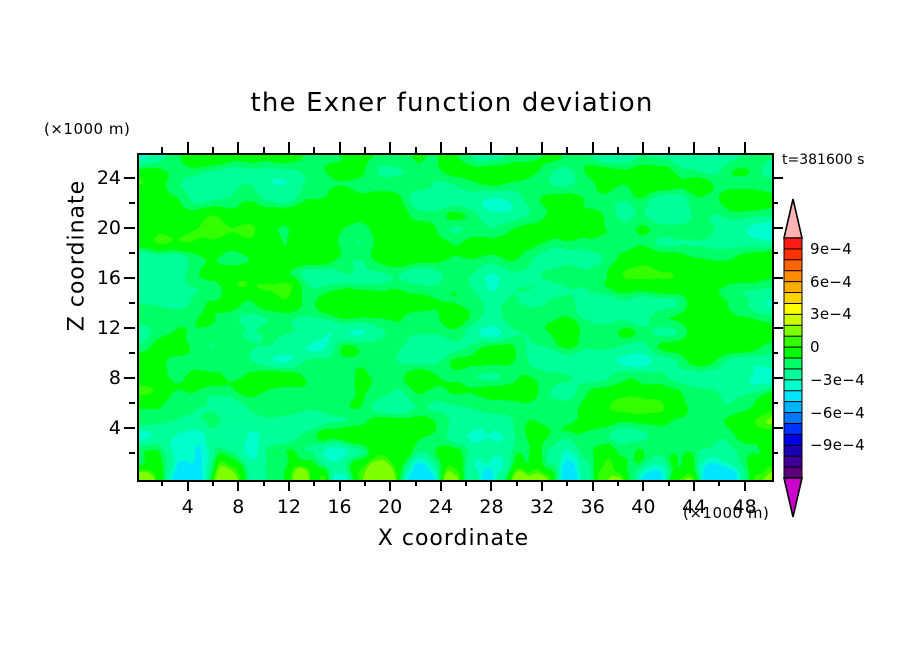 This screenshot has height=654, width=904. What do you see at coordinates (837, 379) in the screenshot?
I see `colorbar-tick-label: −3e−4` at bounding box center [837, 379].